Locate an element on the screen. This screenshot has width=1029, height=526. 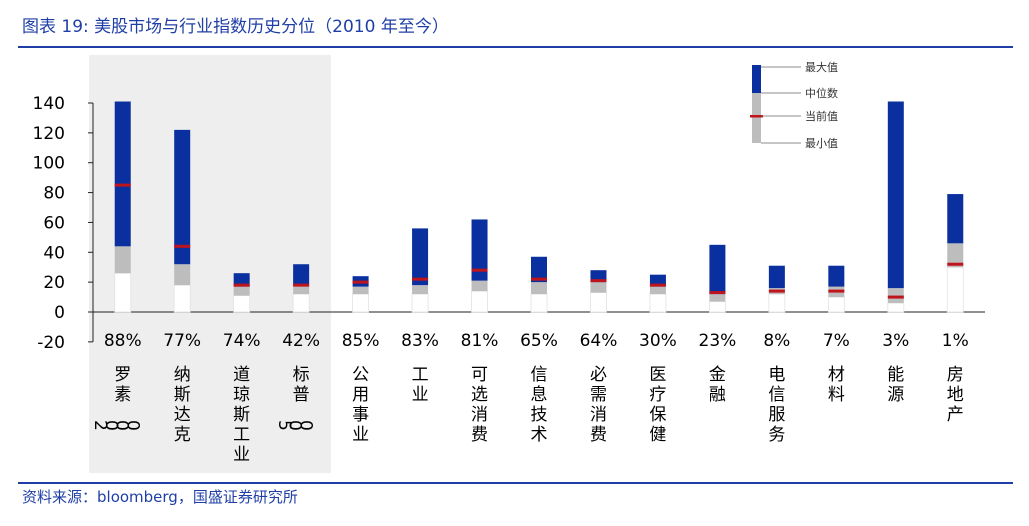
legend-median-swatch is located at coordinates (756, 118).